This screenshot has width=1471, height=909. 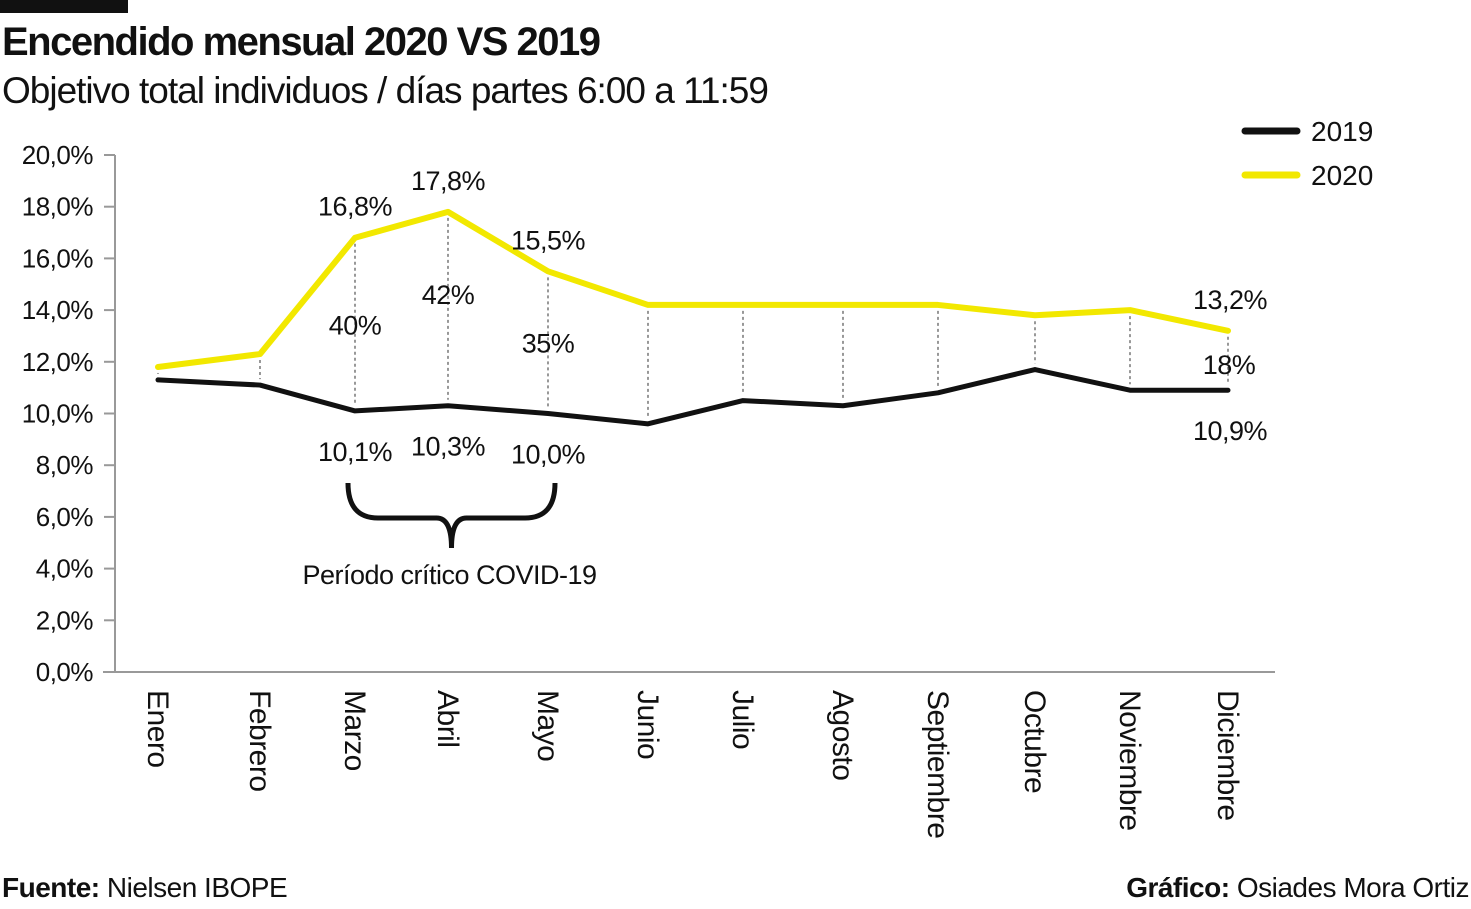 What do you see at coordinates (65, 517) in the screenshot?
I see `y-tick-label: 6,0%` at bounding box center [65, 517].